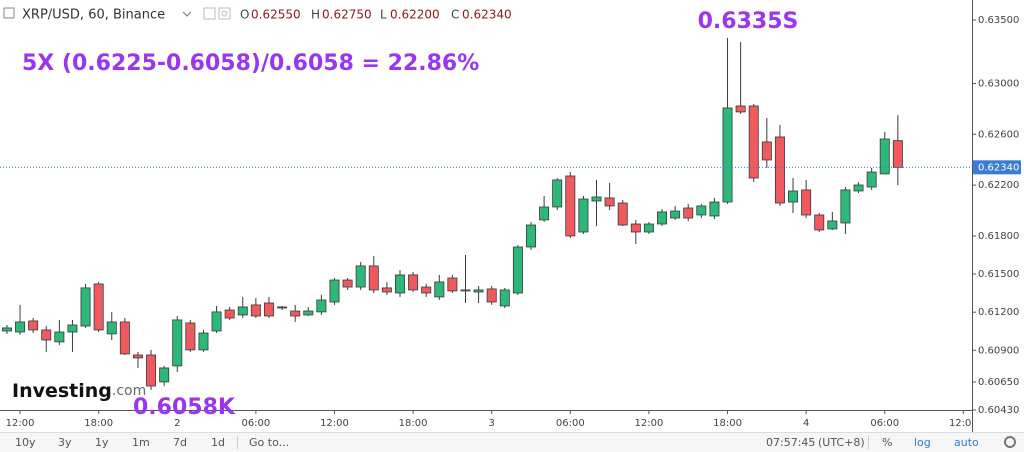 The height and width of the screenshot is (452, 1024). I want to click on toolbar-bg, so click(512, 442).